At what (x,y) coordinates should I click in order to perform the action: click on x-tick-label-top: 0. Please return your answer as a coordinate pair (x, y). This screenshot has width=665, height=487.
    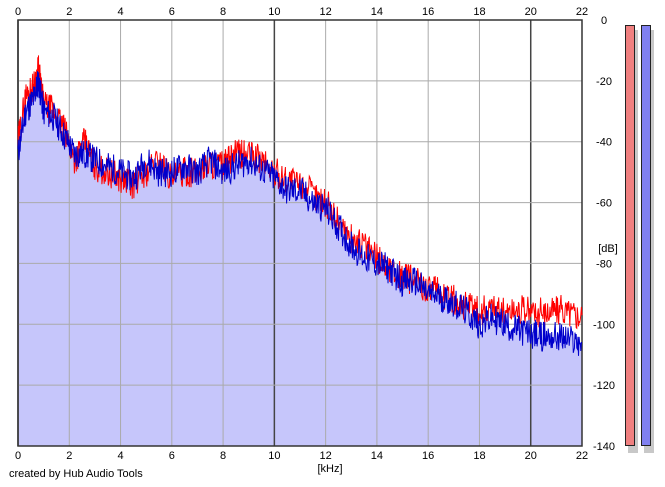
    Looking at the image, I should click on (18, 12).